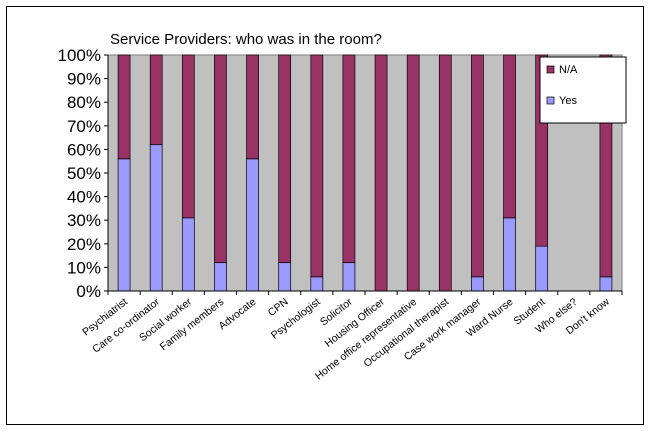 This screenshot has width=652, height=431. I want to click on y-tick-label: 20%, so click(84, 244).